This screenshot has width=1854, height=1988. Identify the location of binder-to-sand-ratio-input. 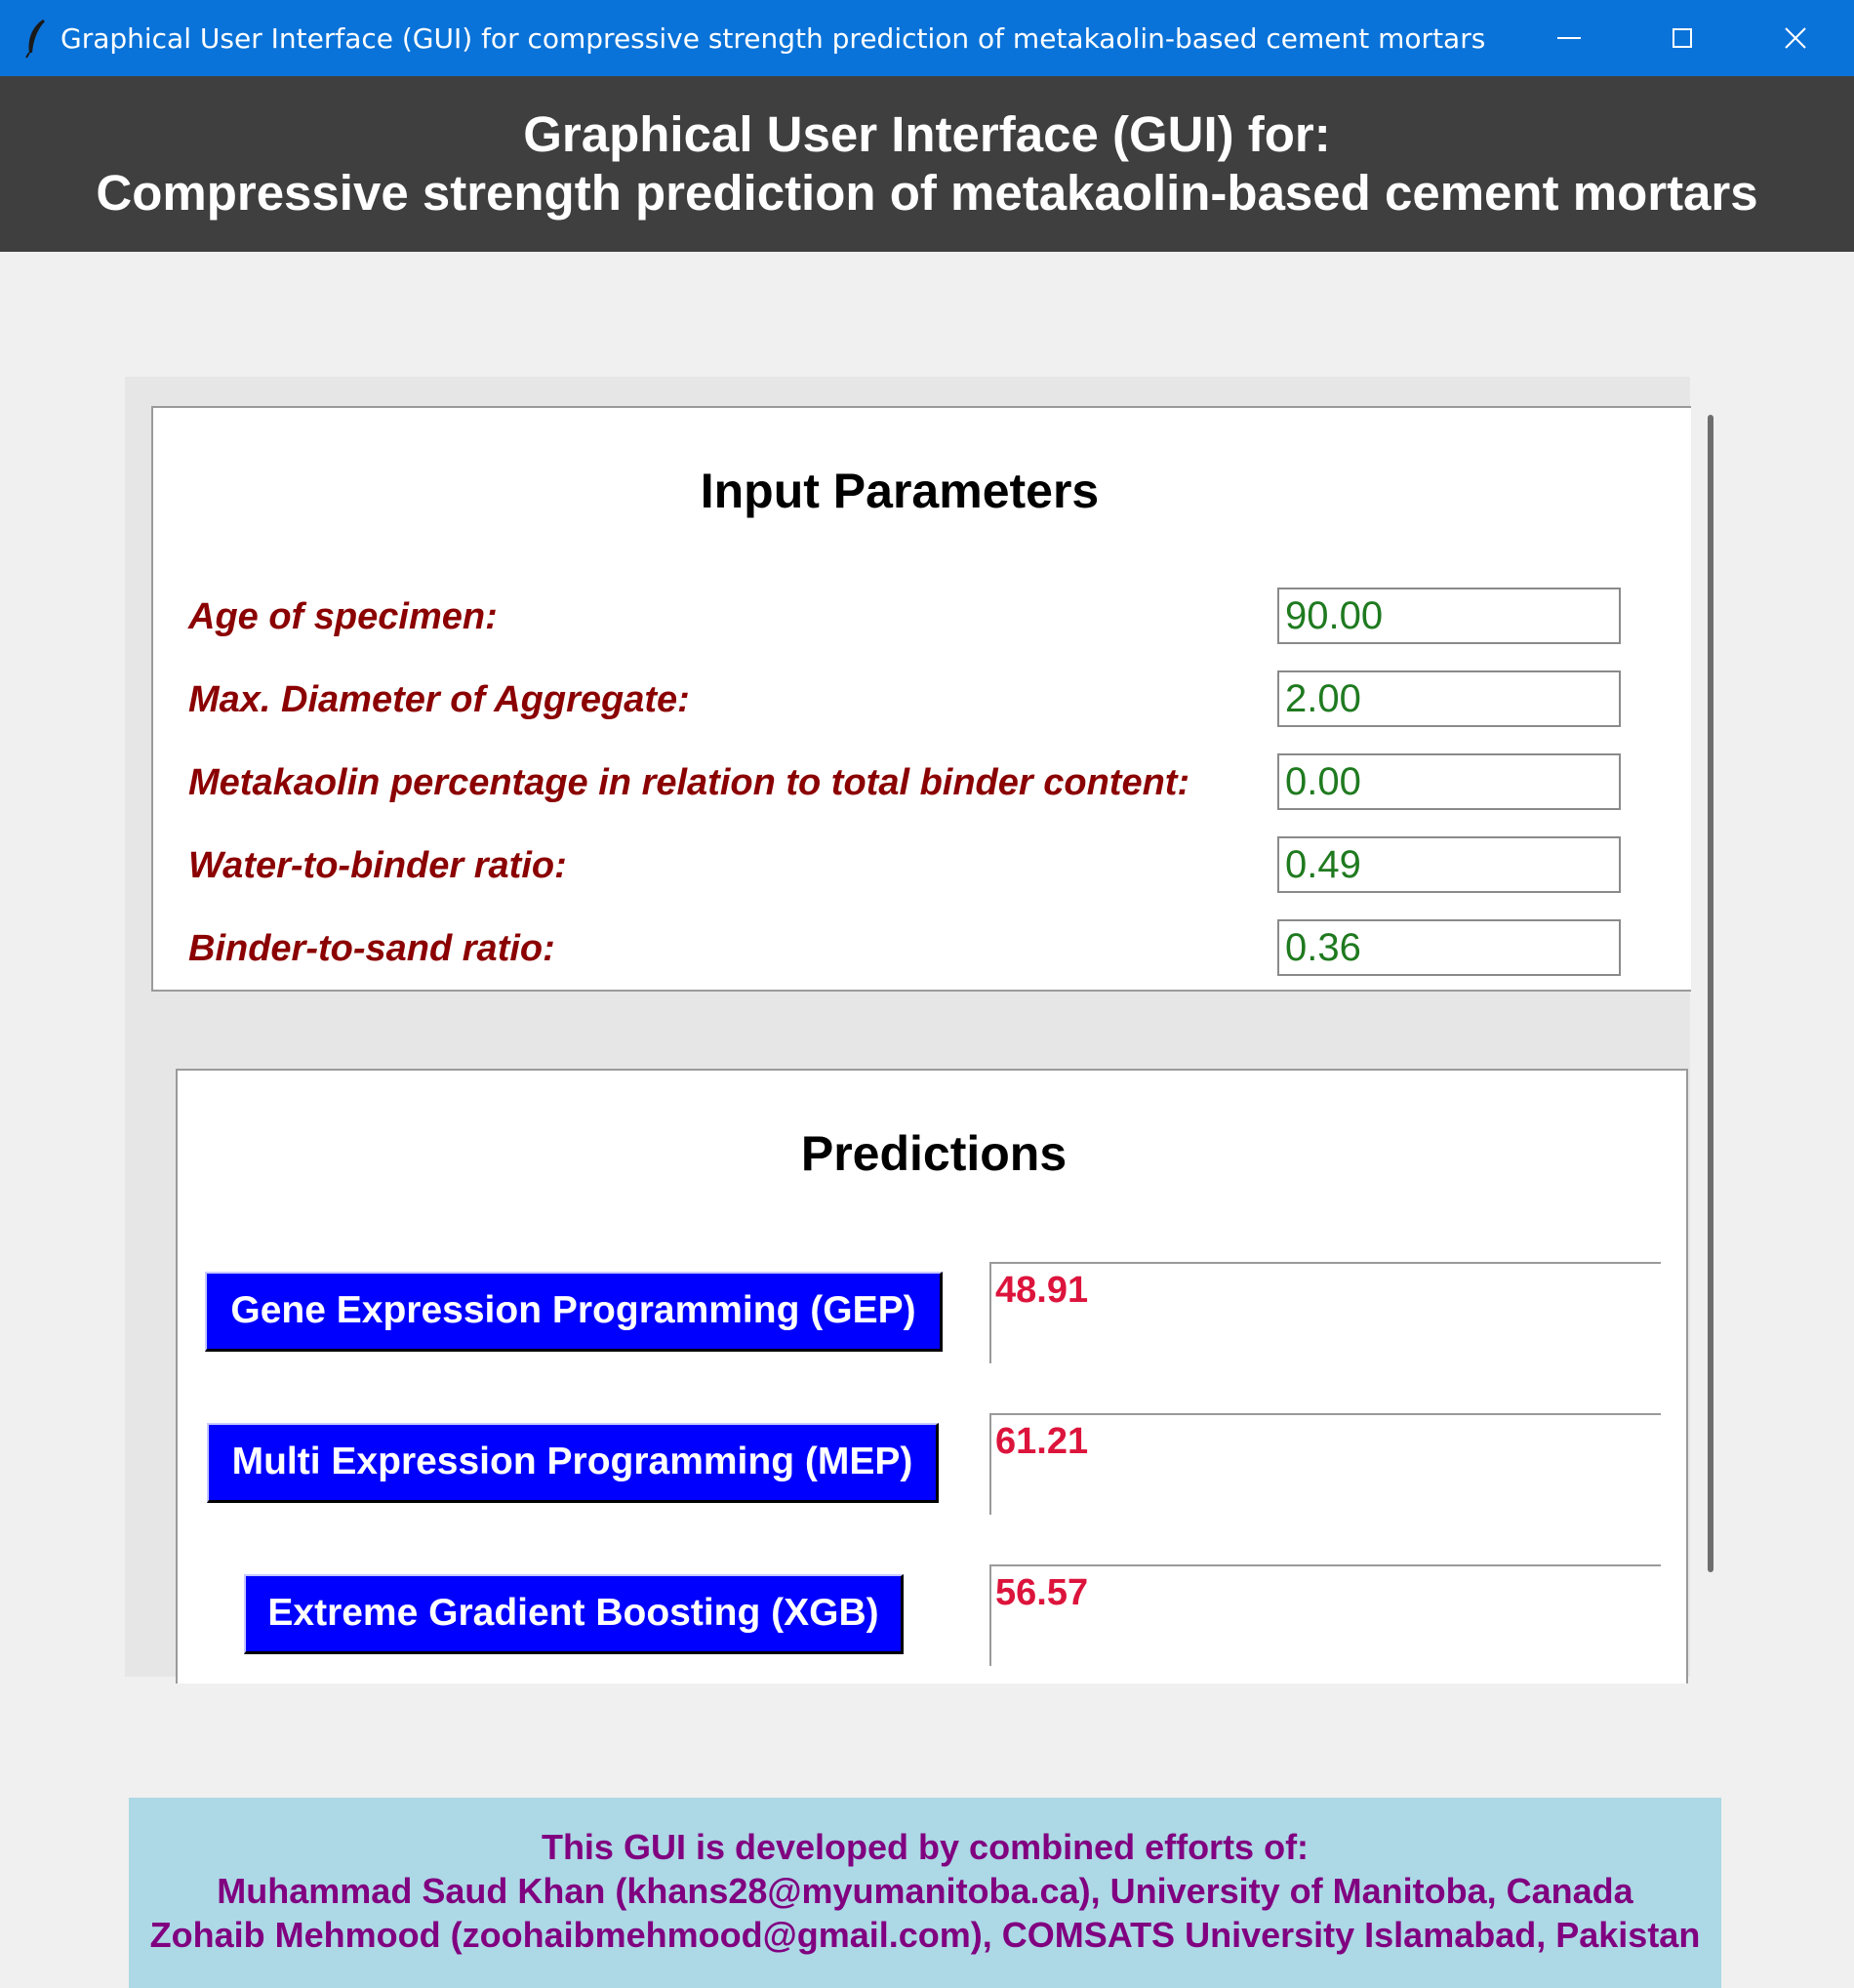
(1449, 947).